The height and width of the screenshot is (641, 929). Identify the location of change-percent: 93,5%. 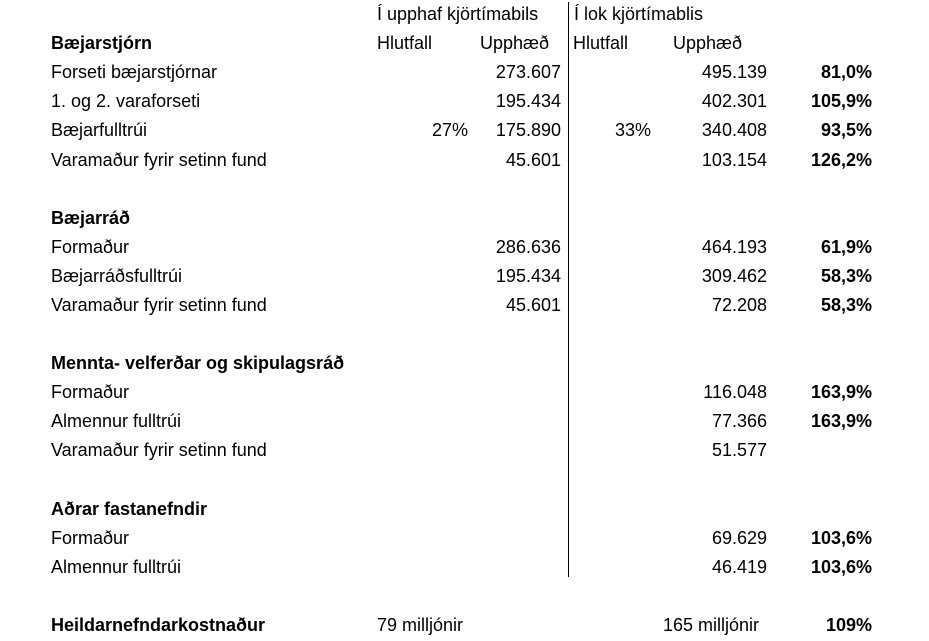
(846, 130).